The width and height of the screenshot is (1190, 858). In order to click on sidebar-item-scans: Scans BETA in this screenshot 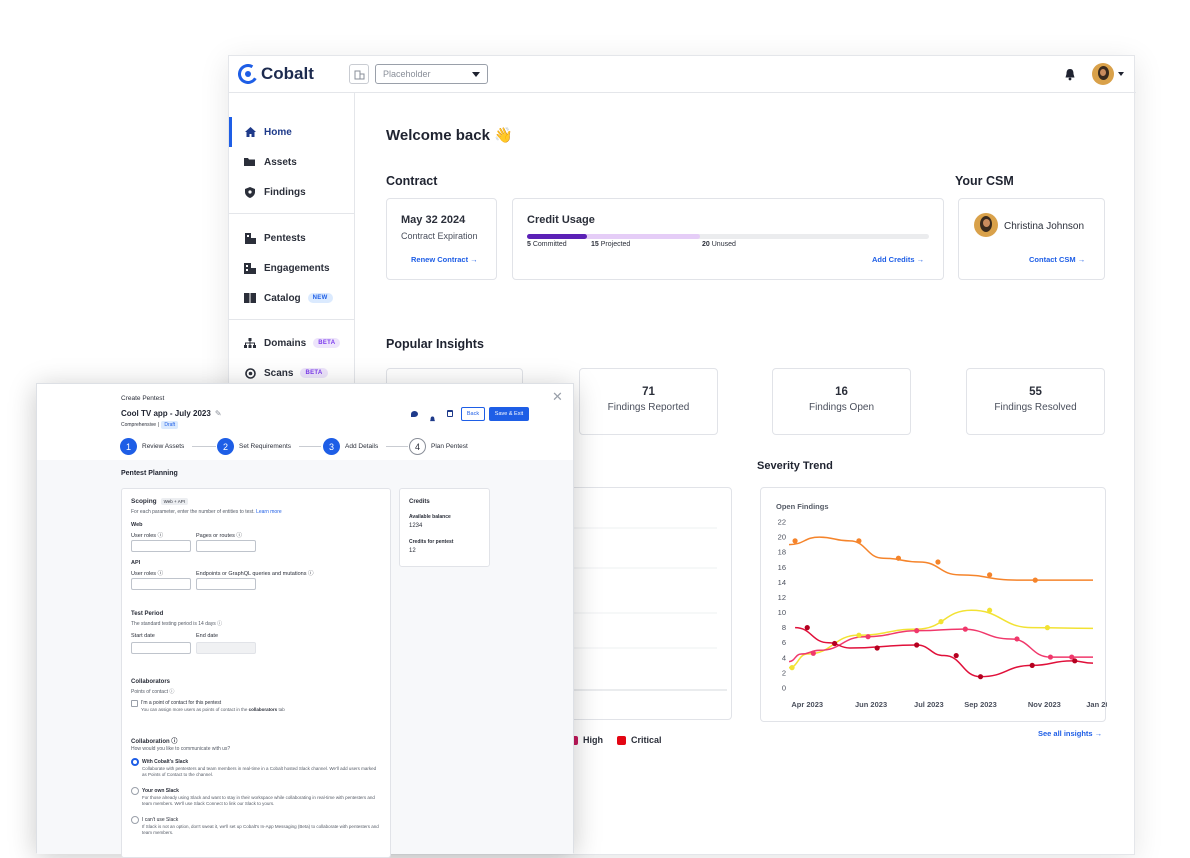, I will do `click(291, 373)`.